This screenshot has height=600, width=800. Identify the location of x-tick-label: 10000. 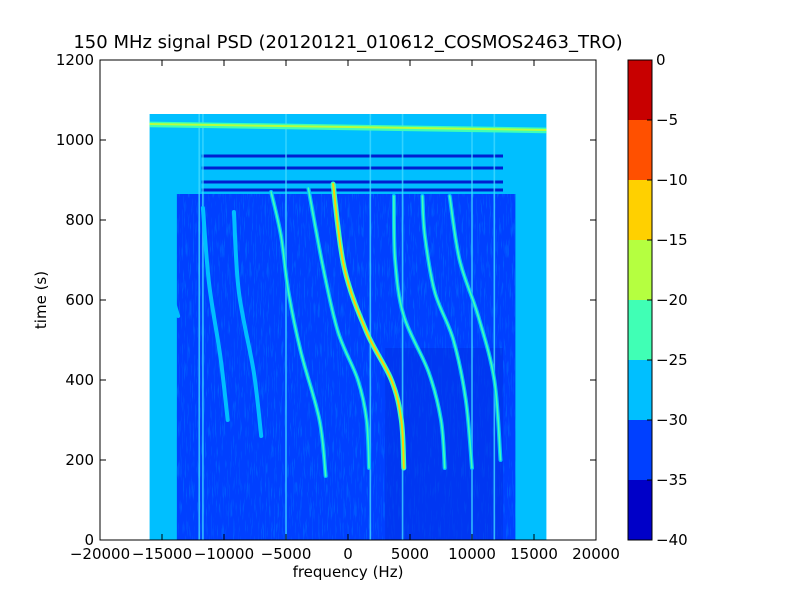
(472, 554).